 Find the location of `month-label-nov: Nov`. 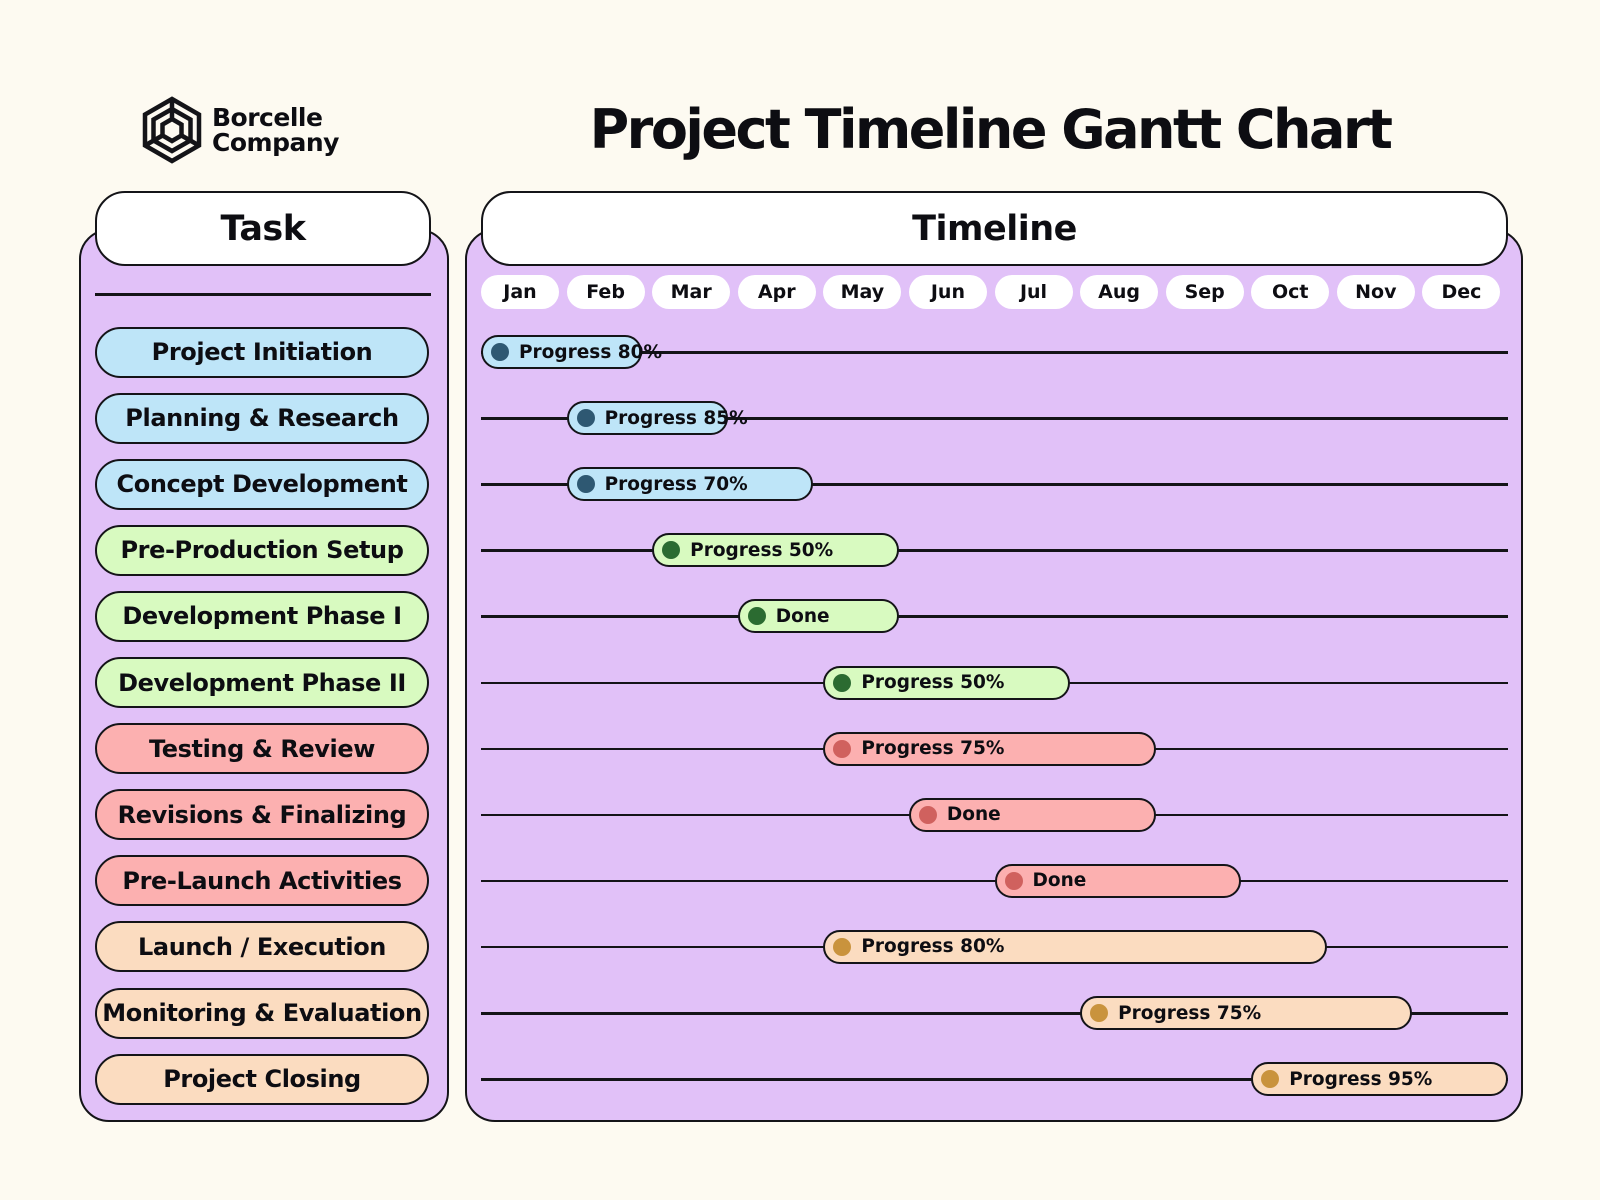

month-label-nov: Nov is located at coordinates (1375, 292).